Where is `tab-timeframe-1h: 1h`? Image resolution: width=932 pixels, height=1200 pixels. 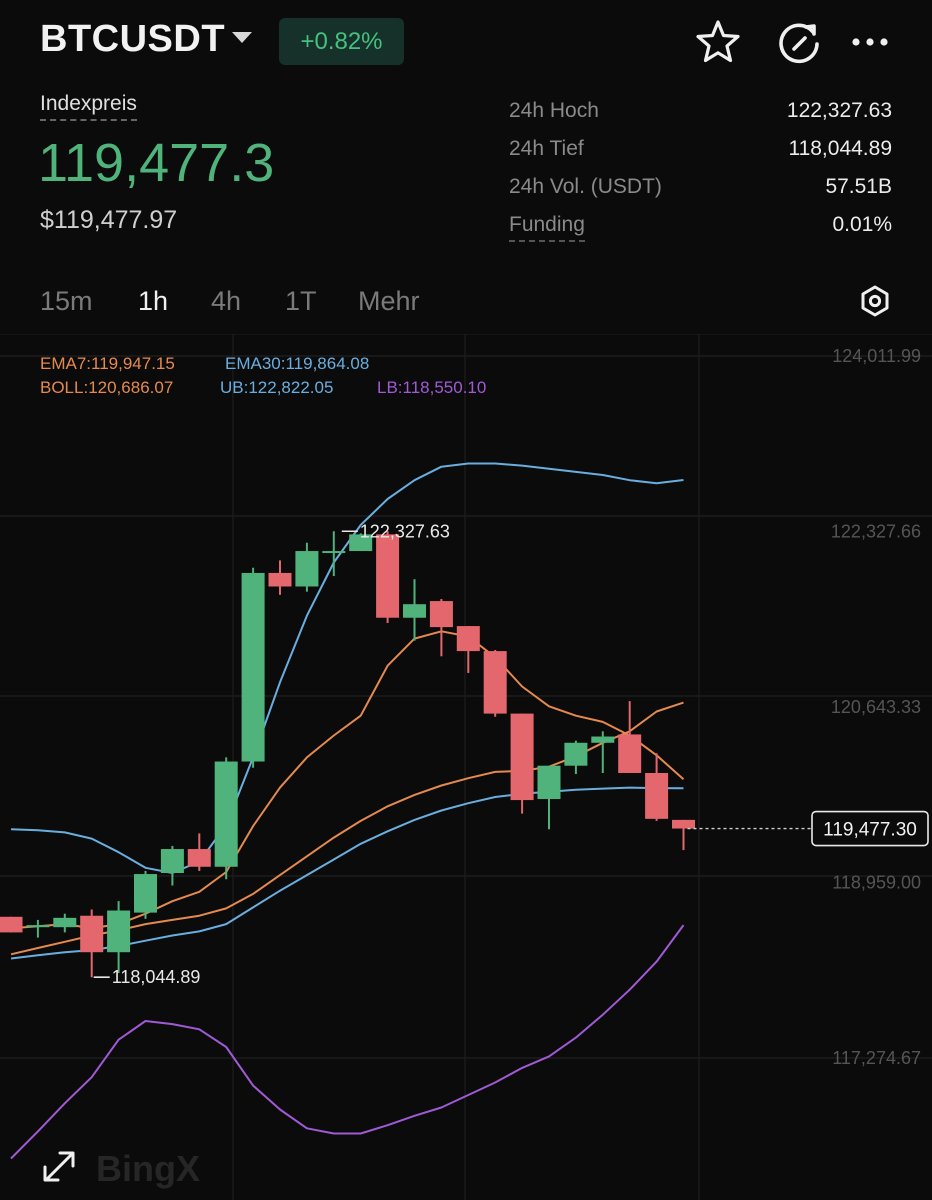 tab-timeframe-1h: 1h is located at coordinates (153, 301).